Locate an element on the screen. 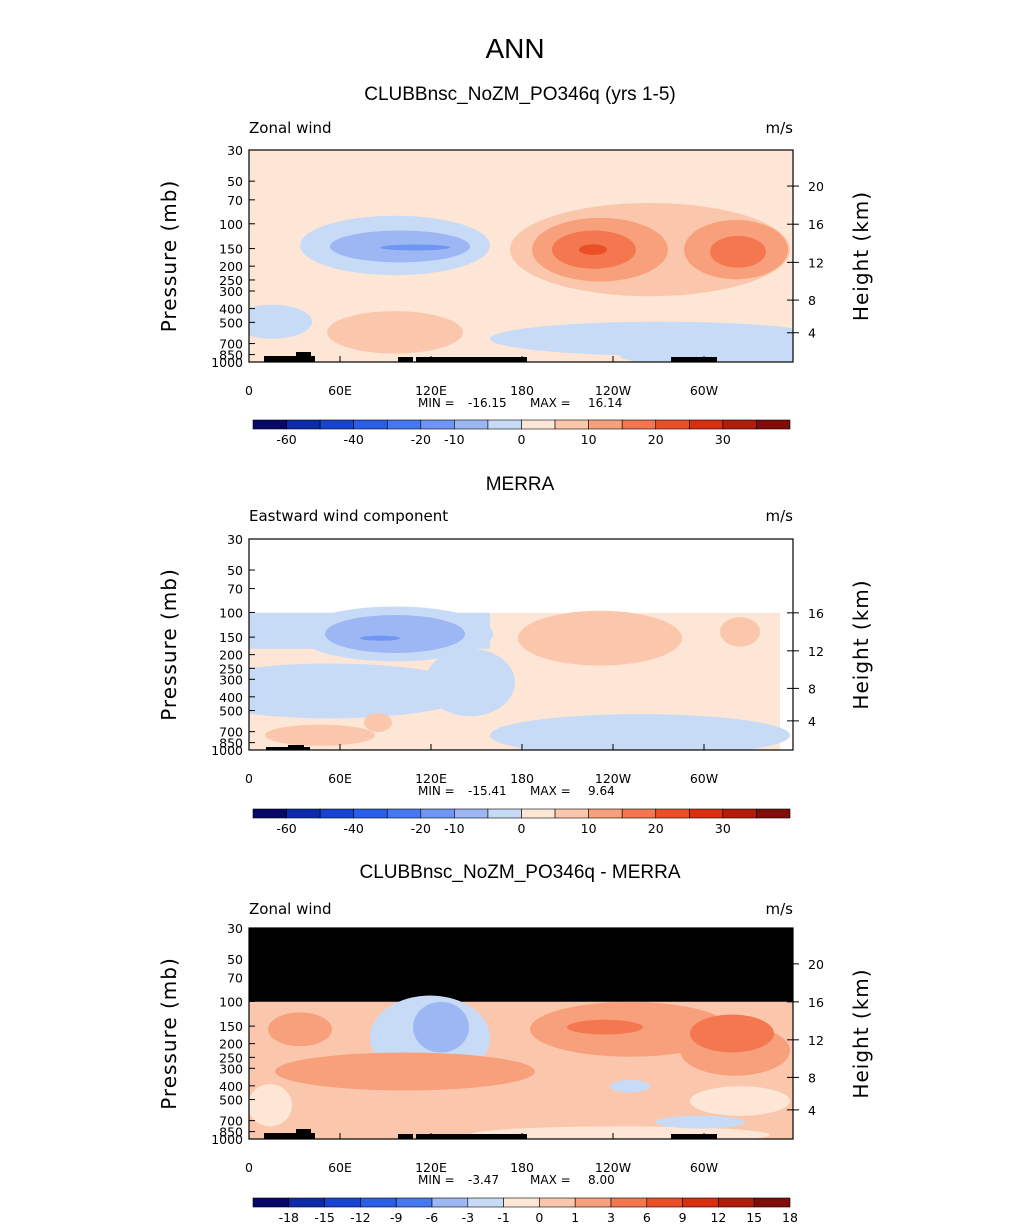 This screenshot has width=1030, height=1227. max-value: 16.14 is located at coordinates (605, 403).